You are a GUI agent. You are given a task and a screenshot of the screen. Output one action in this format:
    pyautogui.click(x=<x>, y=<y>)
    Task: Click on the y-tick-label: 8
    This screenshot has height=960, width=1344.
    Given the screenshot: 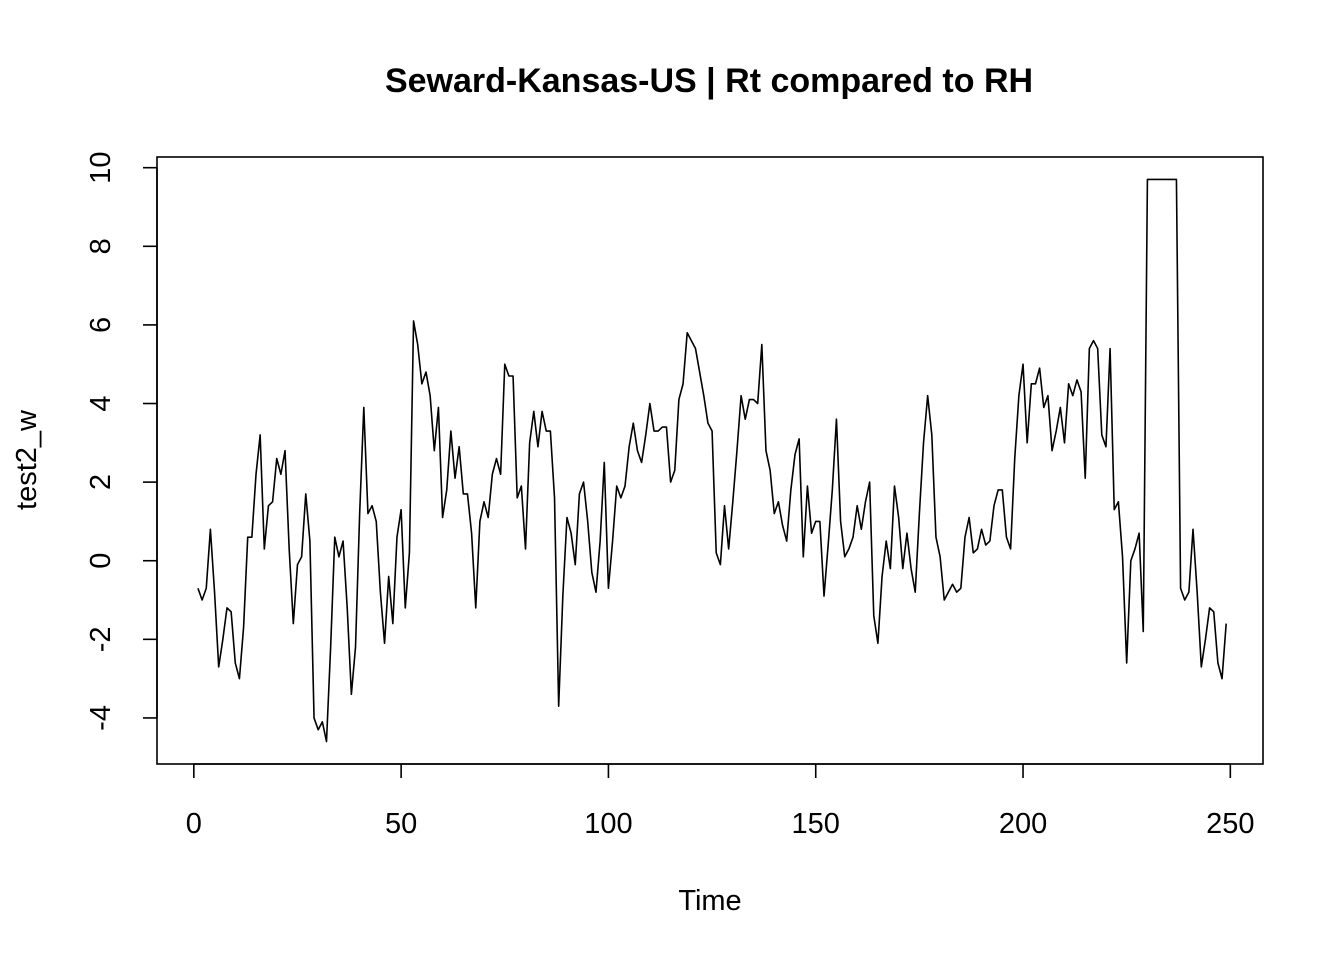 What is the action you would take?
    pyautogui.click(x=101, y=246)
    